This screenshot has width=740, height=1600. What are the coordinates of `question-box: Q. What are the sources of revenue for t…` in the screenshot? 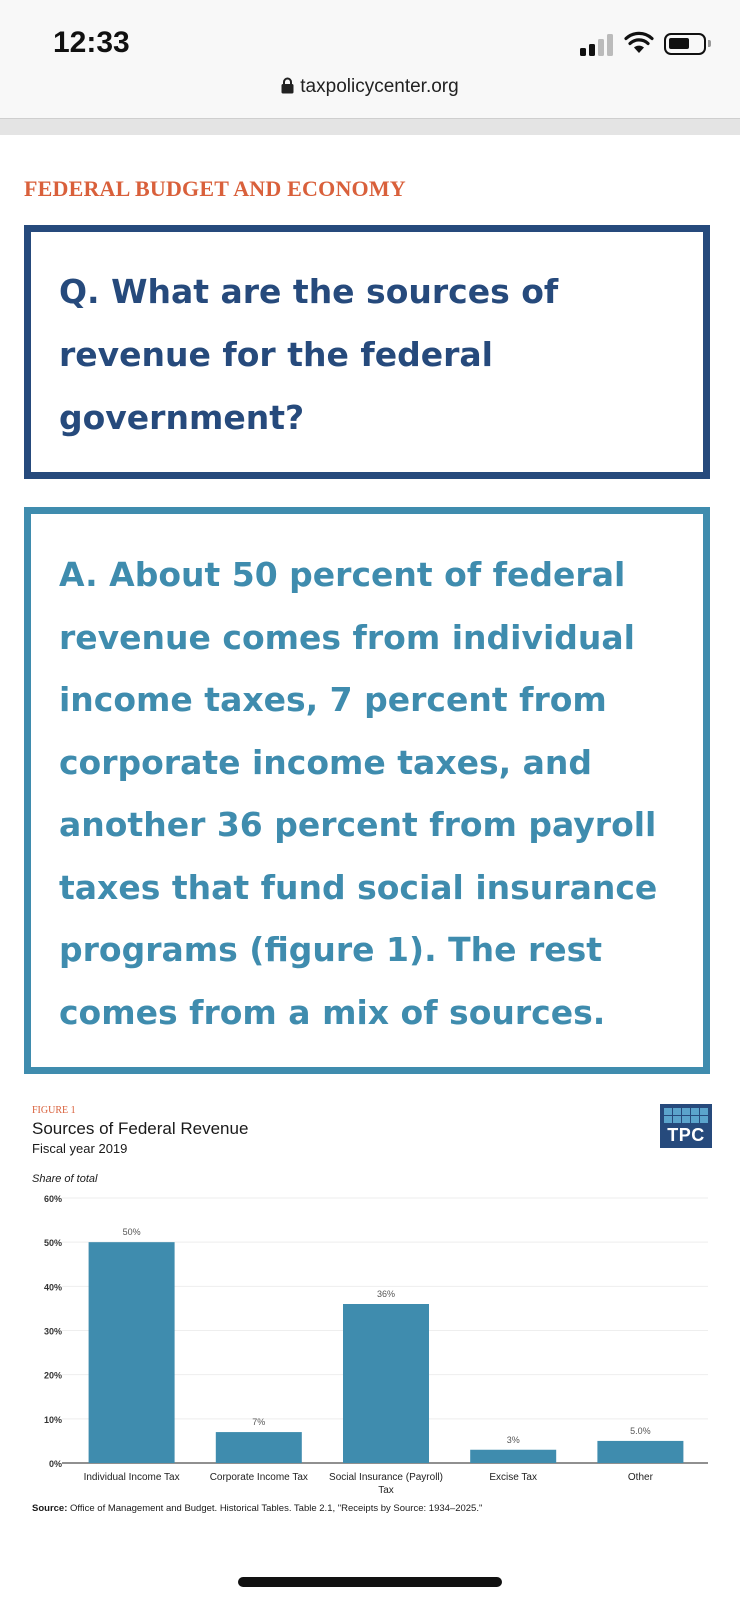 It's located at (367, 352).